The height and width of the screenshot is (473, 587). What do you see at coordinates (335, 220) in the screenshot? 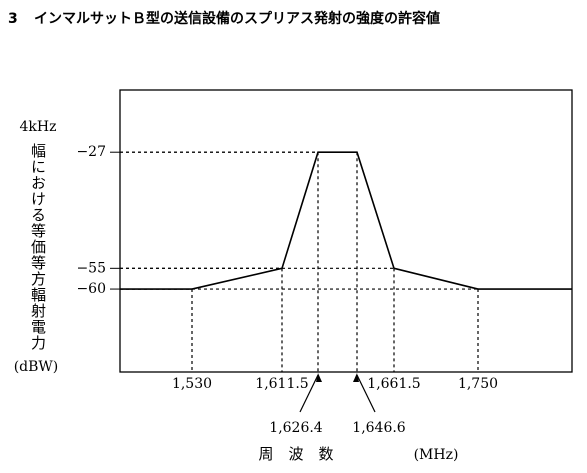
I see `mask-line` at bounding box center [335, 220].